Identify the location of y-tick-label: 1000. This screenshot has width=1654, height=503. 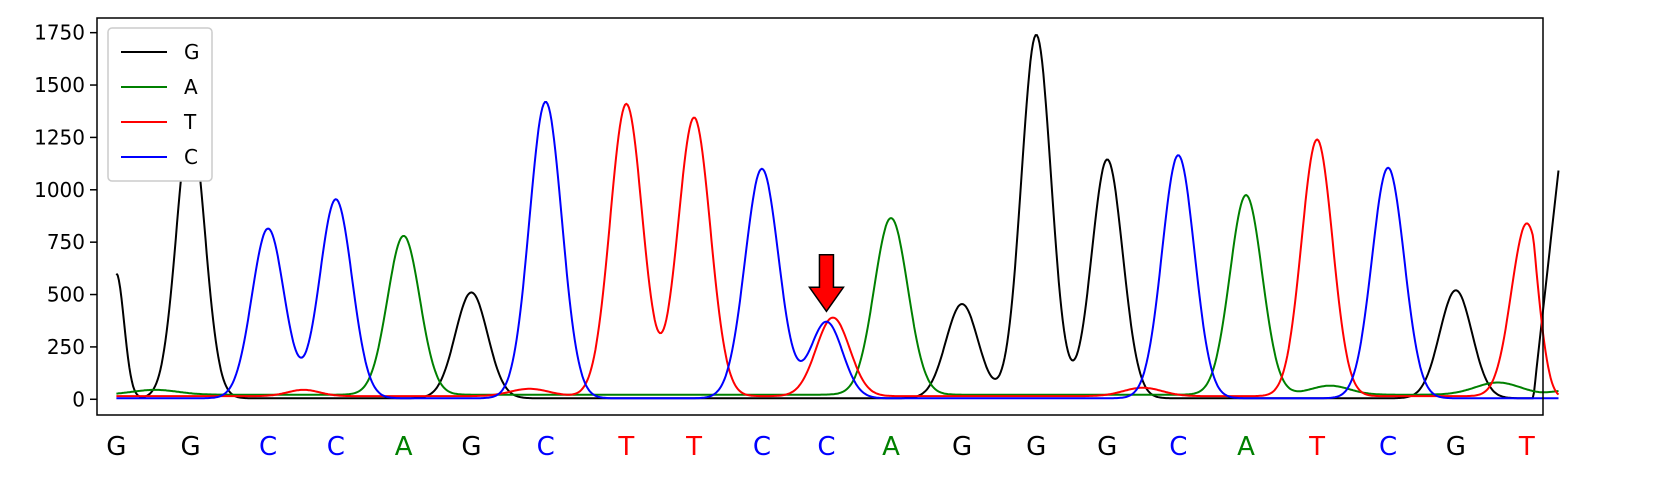
(59, 190).